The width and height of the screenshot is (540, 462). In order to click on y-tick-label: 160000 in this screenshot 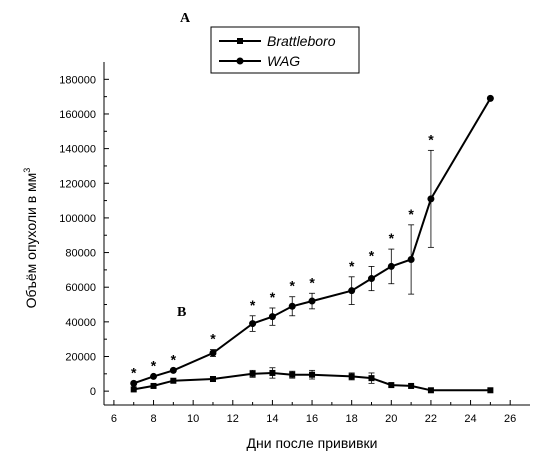, I will do `click(77, 115)`.